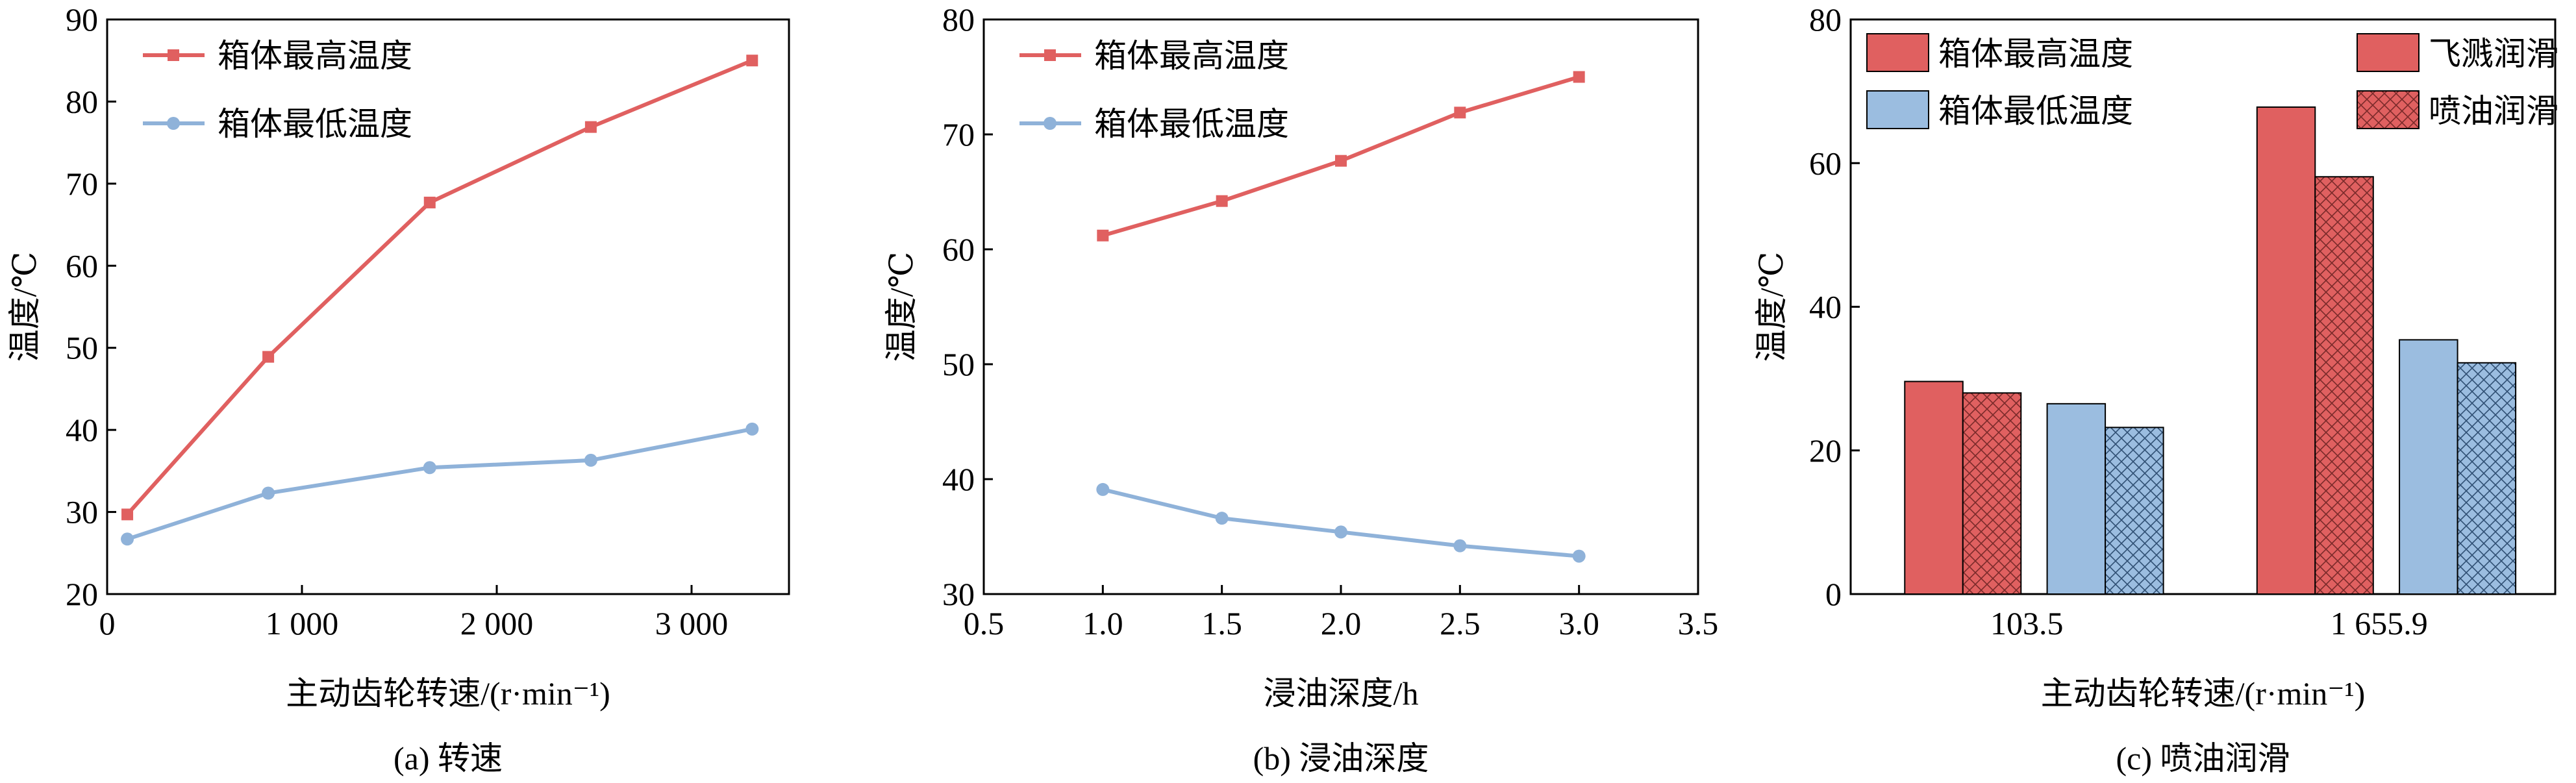  Describe the element at coordinates (1698, 623) in the screenshot. I see `x-tick-label: 3.5` at that location.